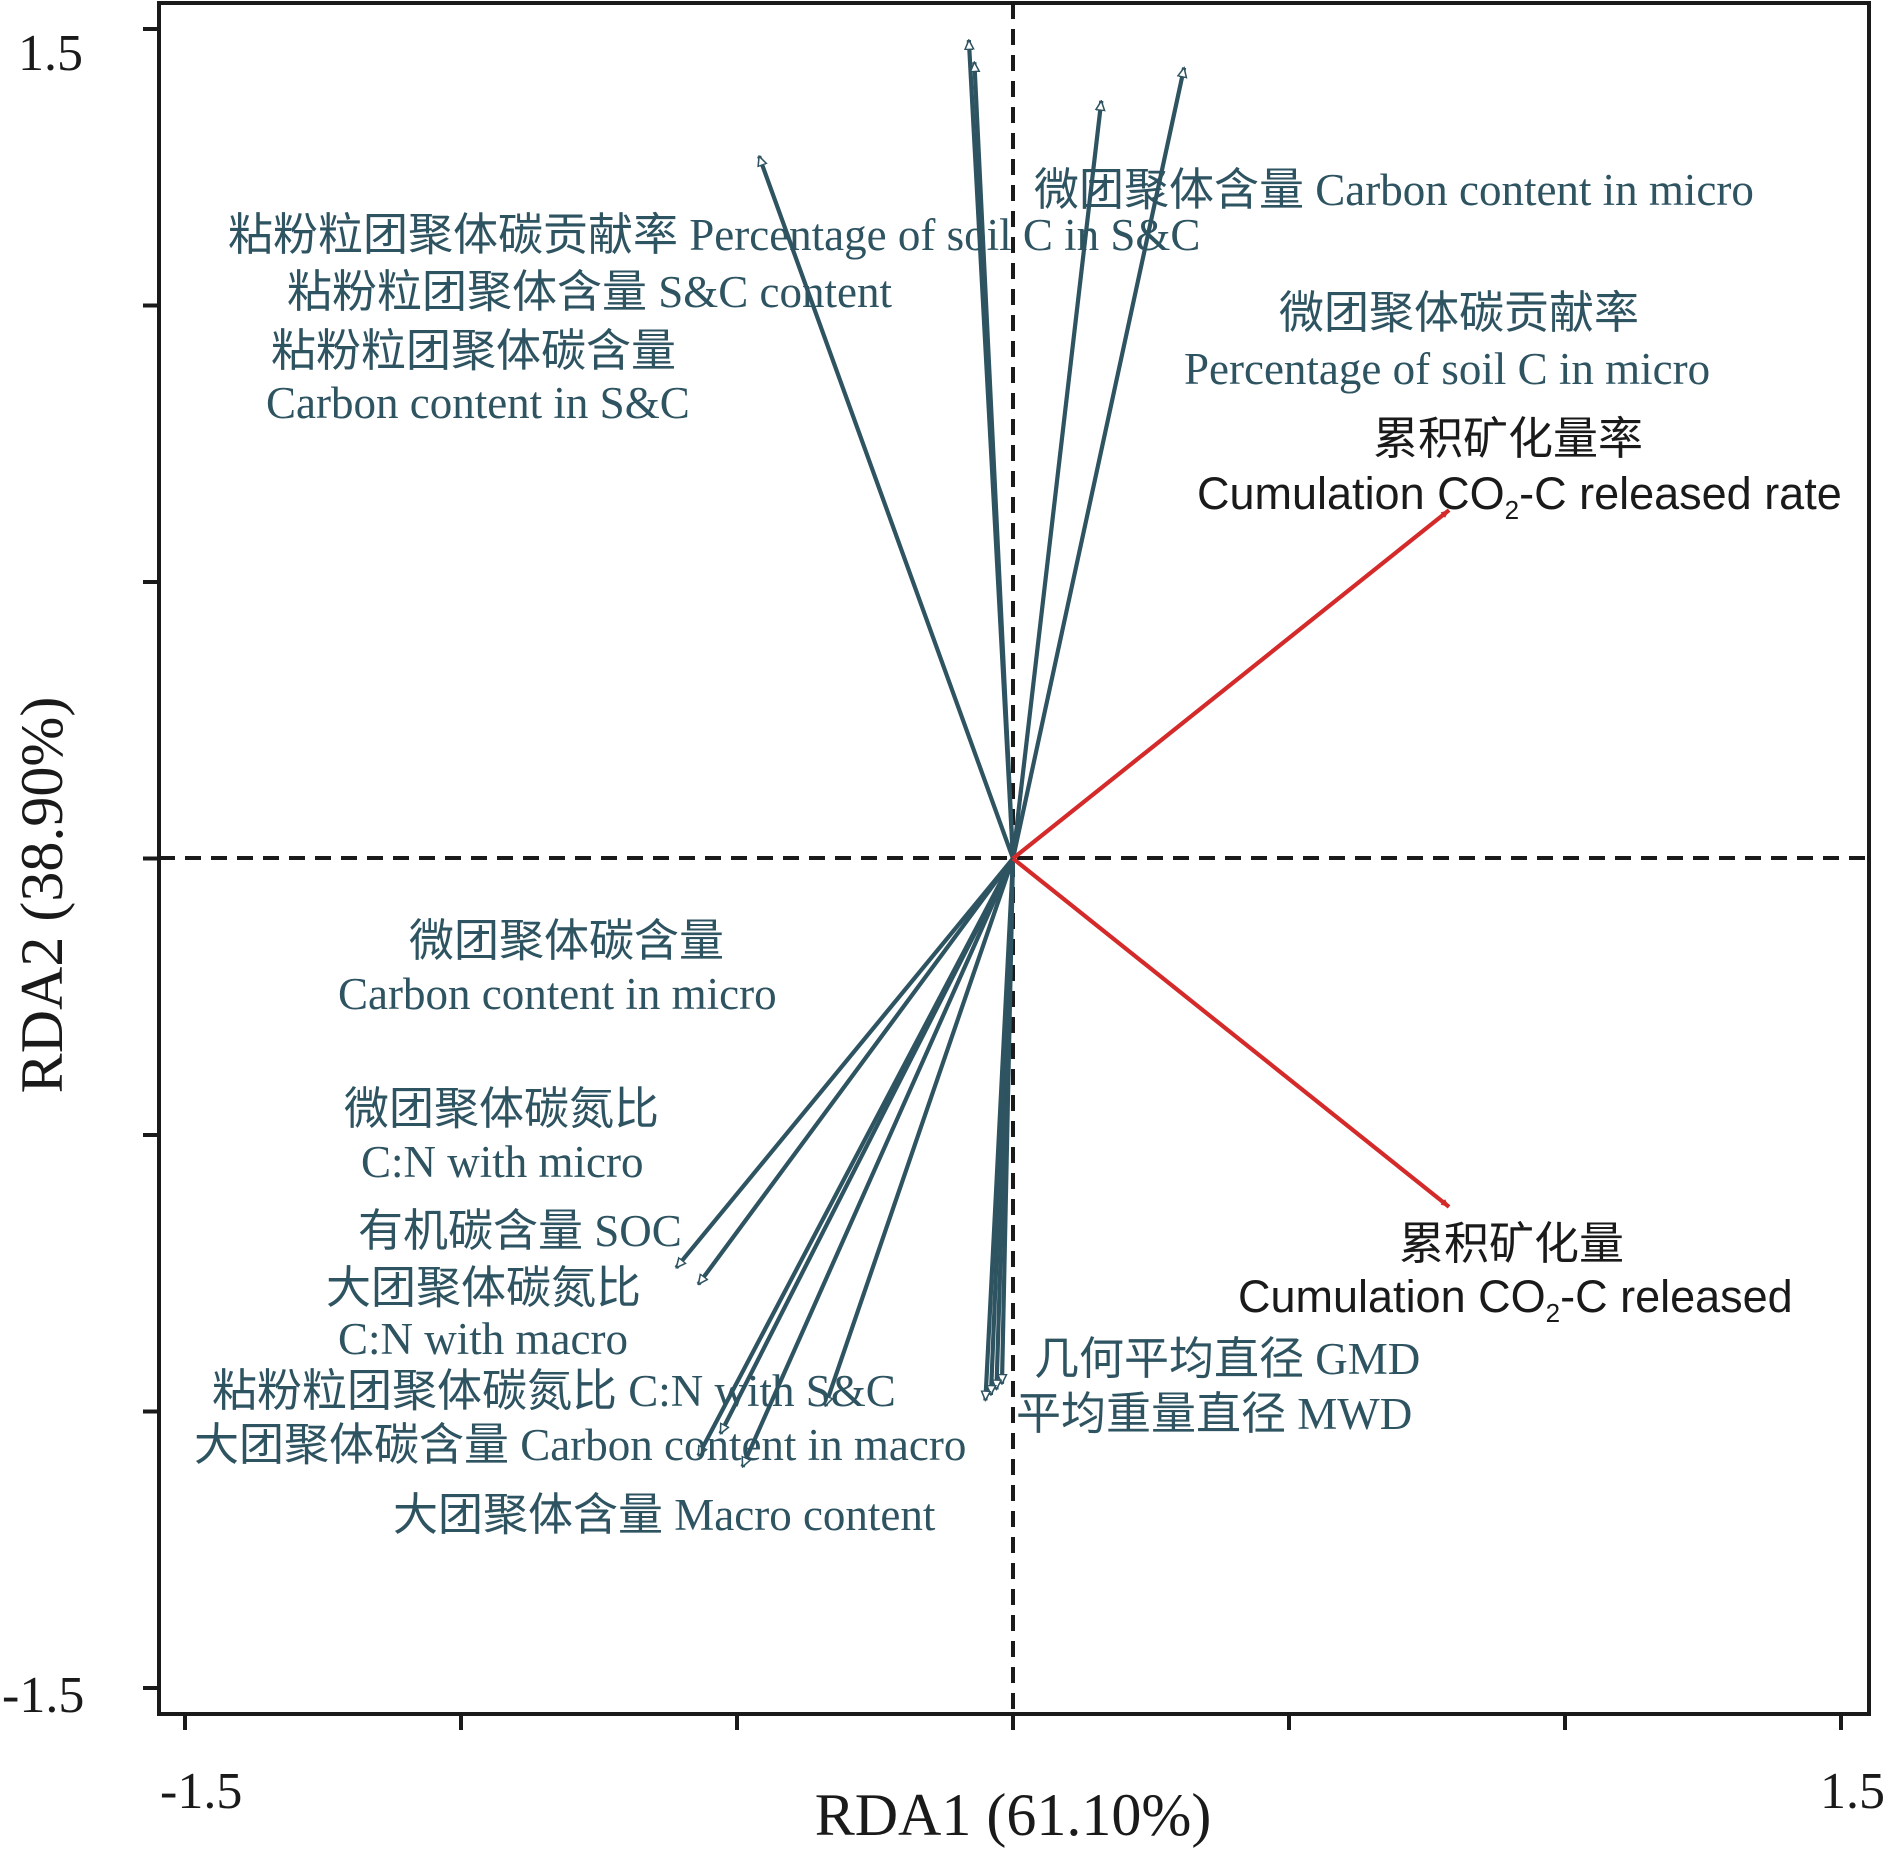  I want to click on y-tick-label-bottom: -1.5, so click(43, 1695).